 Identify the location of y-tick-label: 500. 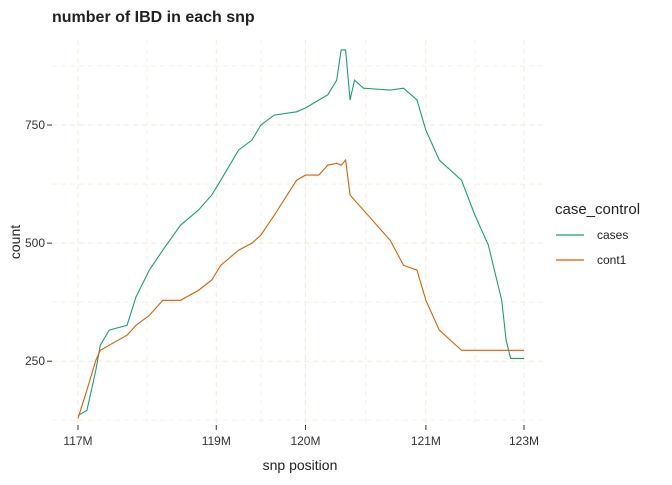
(35, 243).